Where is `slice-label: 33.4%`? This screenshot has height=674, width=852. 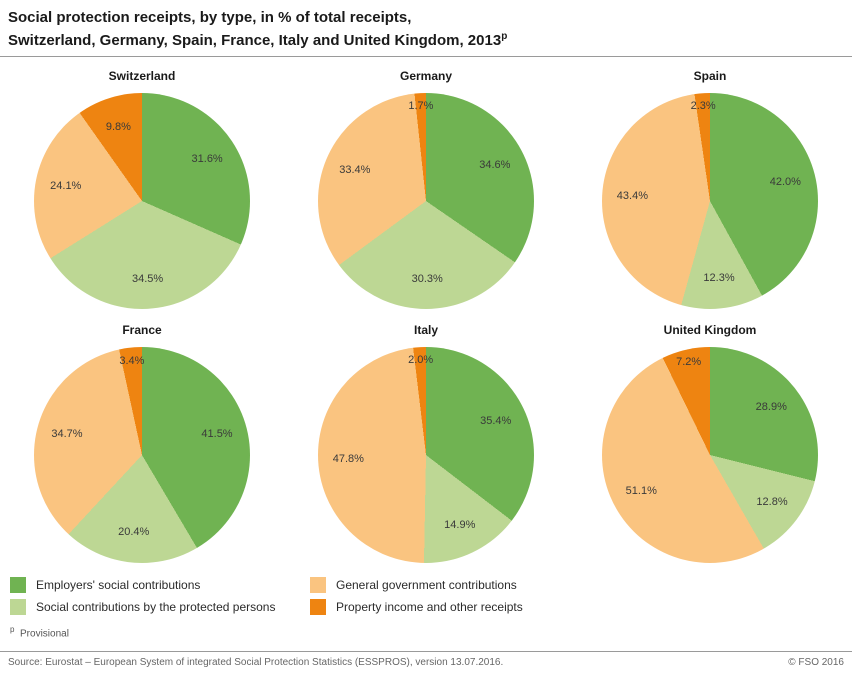 slice-label: 33.4% is located at coordinates (355, 169).